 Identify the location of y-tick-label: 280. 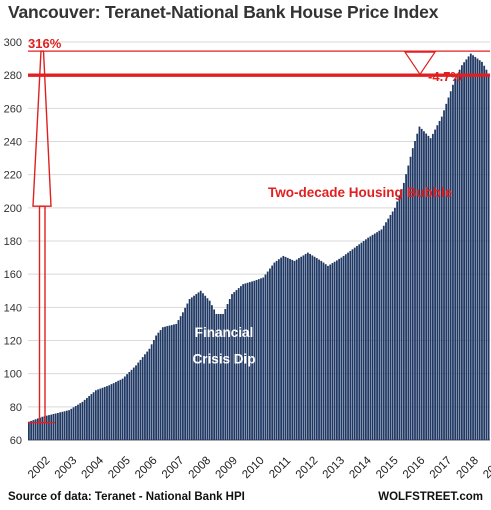
(13, 76).